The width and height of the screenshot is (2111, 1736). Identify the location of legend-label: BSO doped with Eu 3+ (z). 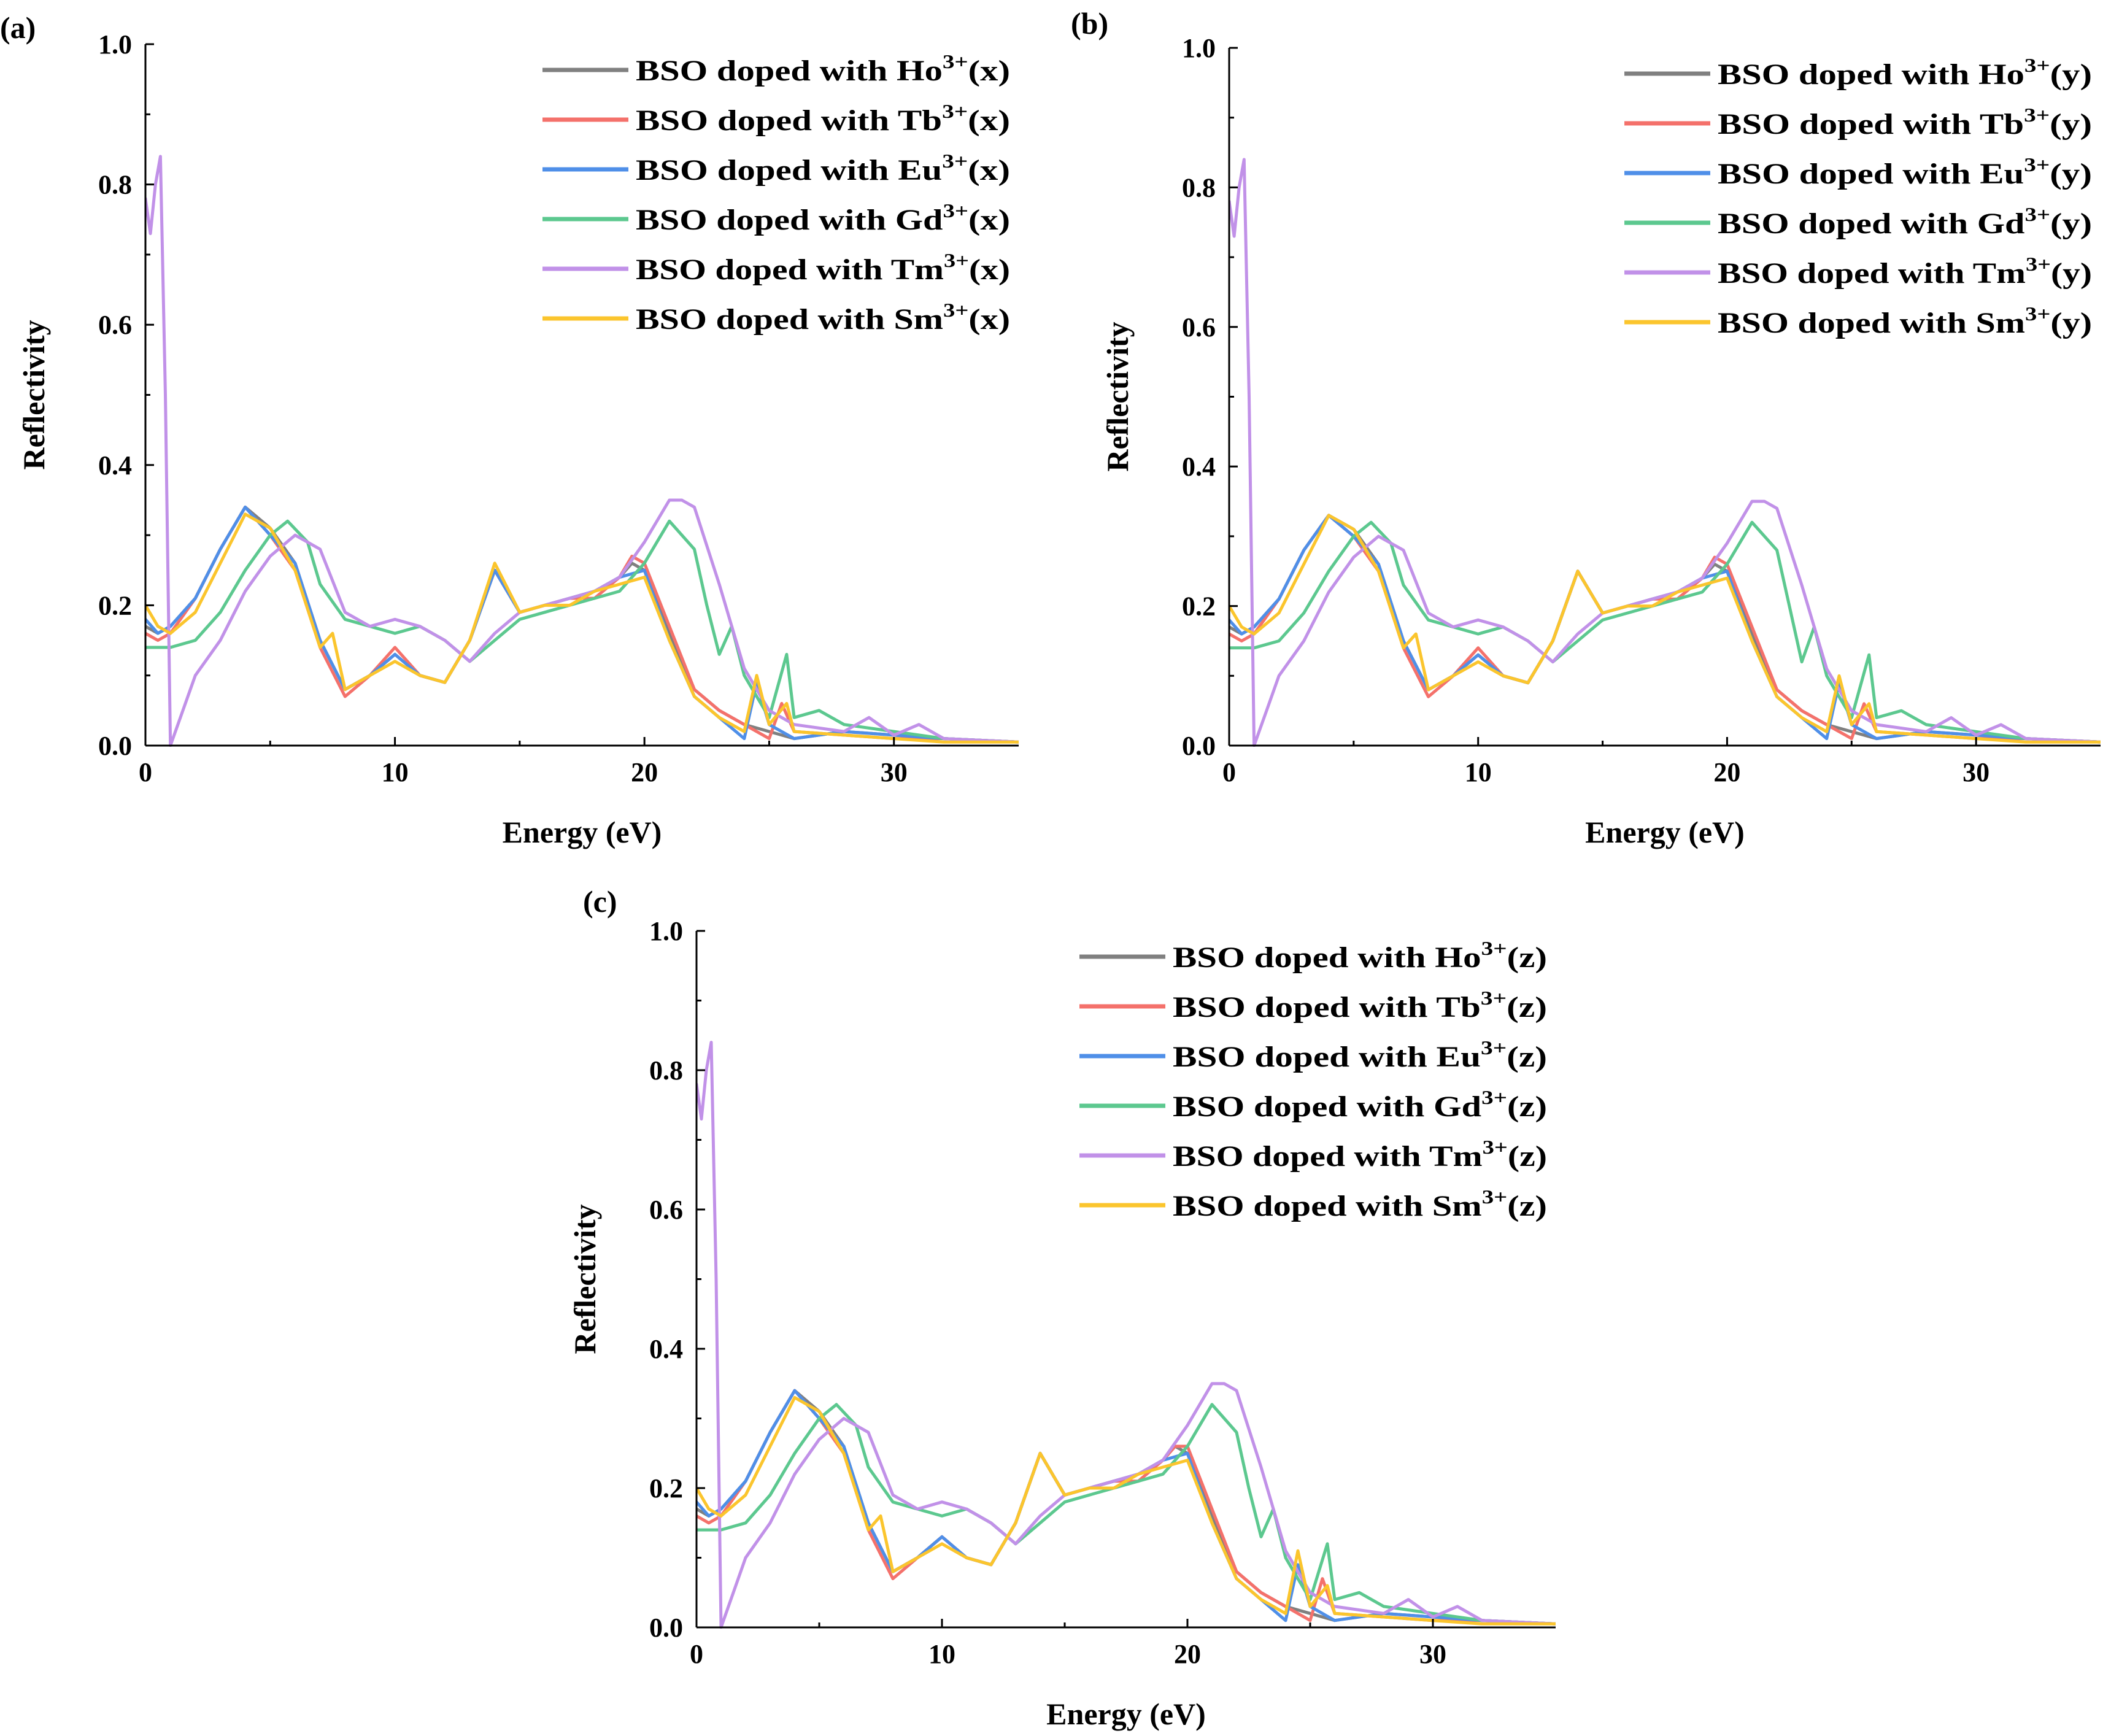
(1360, 1055).